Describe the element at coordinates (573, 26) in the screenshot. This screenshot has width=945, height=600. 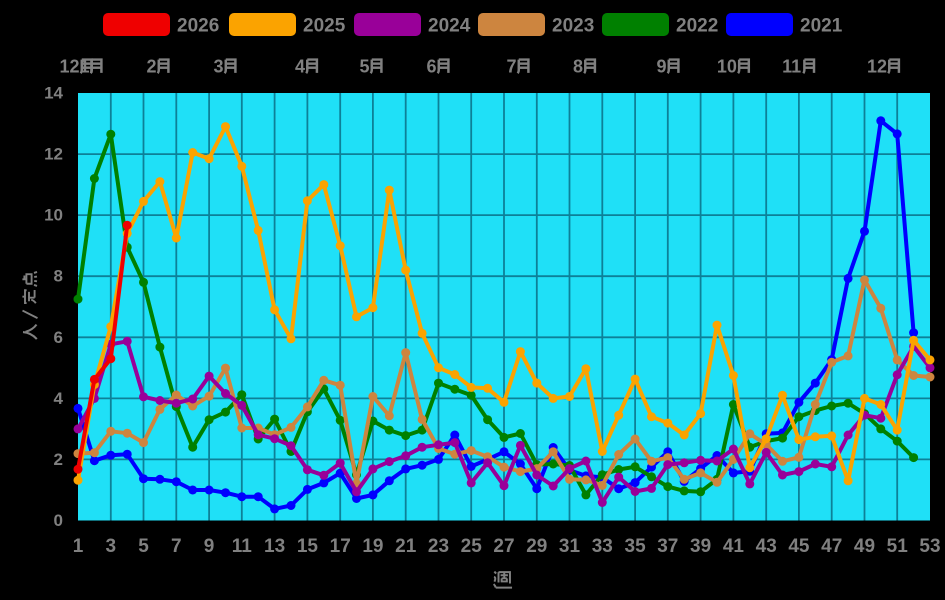
I see `svg-text: 2023` at that location.